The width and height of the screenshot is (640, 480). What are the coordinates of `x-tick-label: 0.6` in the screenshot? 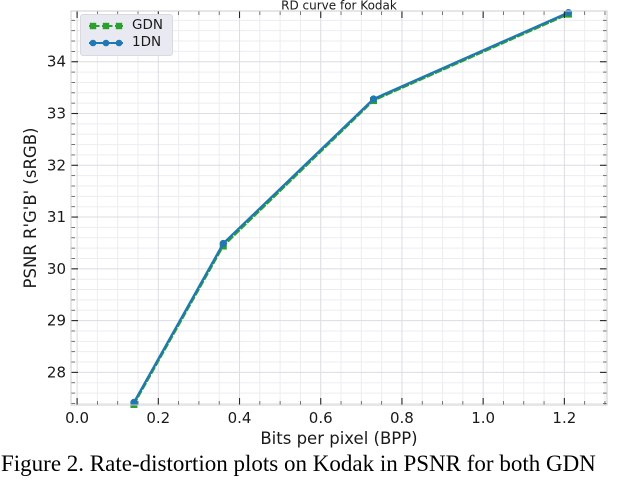 It's located at (321, 418).